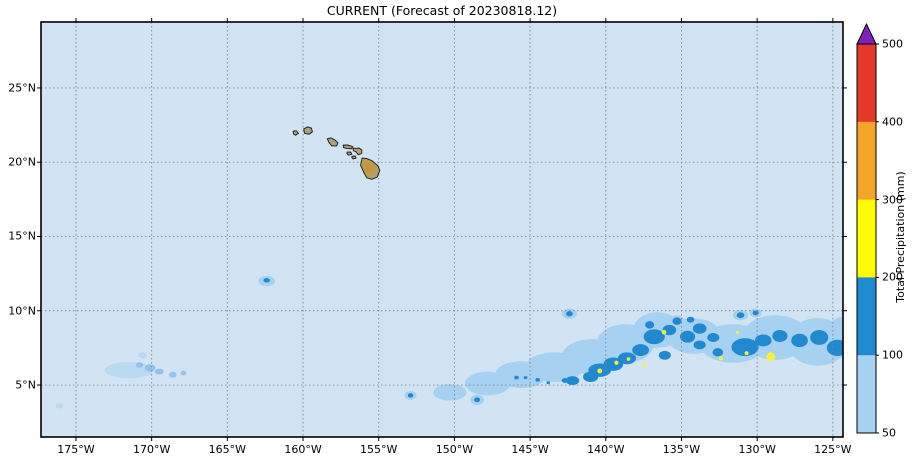  Describe the element at coordinates (76, 449) in the screenshot. I see `x-tick-label: 175°W` at that location.